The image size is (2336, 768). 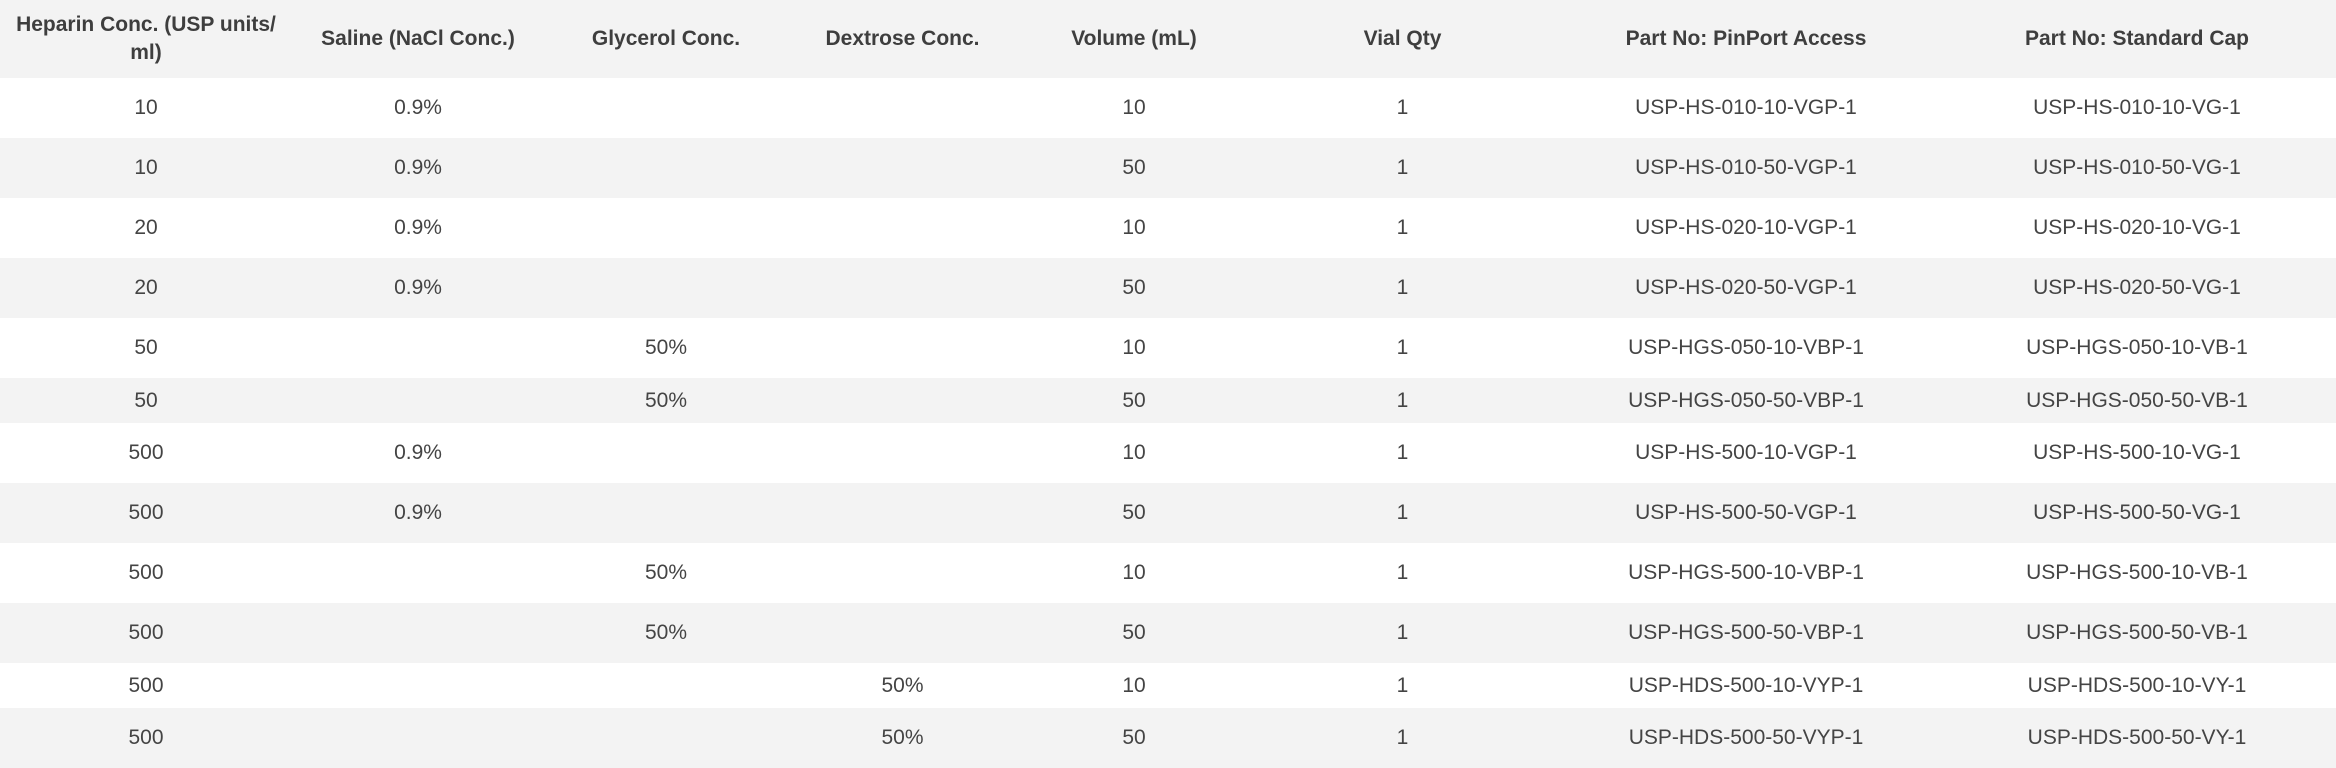 I want to click on cell-part-standard-cap: USP-HS-010-10-VG-1, so click(x=2137, y=107).